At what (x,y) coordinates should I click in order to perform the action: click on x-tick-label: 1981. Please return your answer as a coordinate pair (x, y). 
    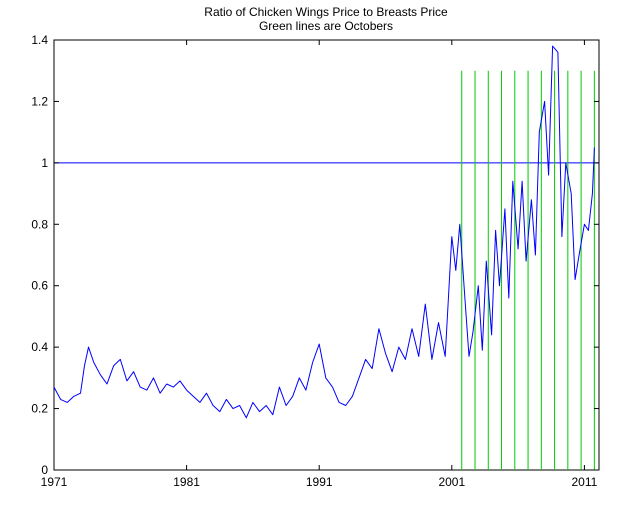
    Looking at the image, I should click on (186, 482).